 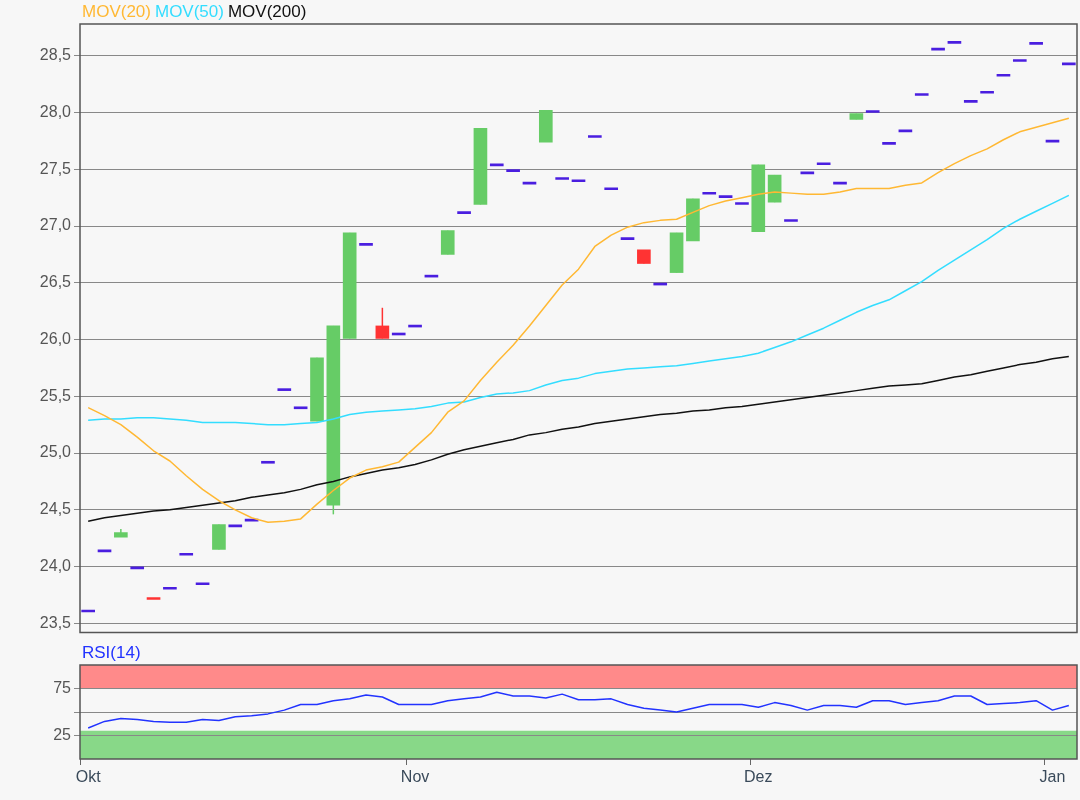 I want to click on y-tick-label: 24,0, so click(x=55, y=565).